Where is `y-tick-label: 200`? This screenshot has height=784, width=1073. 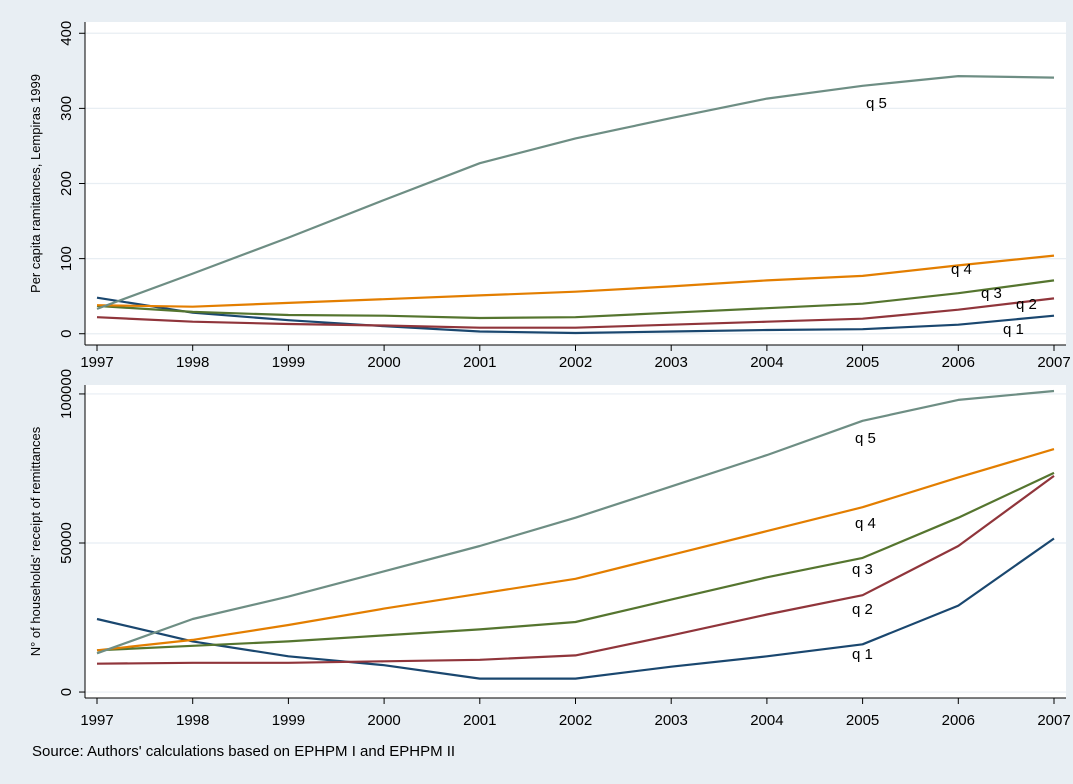
y-tick-label: 200 is located at coordinates (66, 183).